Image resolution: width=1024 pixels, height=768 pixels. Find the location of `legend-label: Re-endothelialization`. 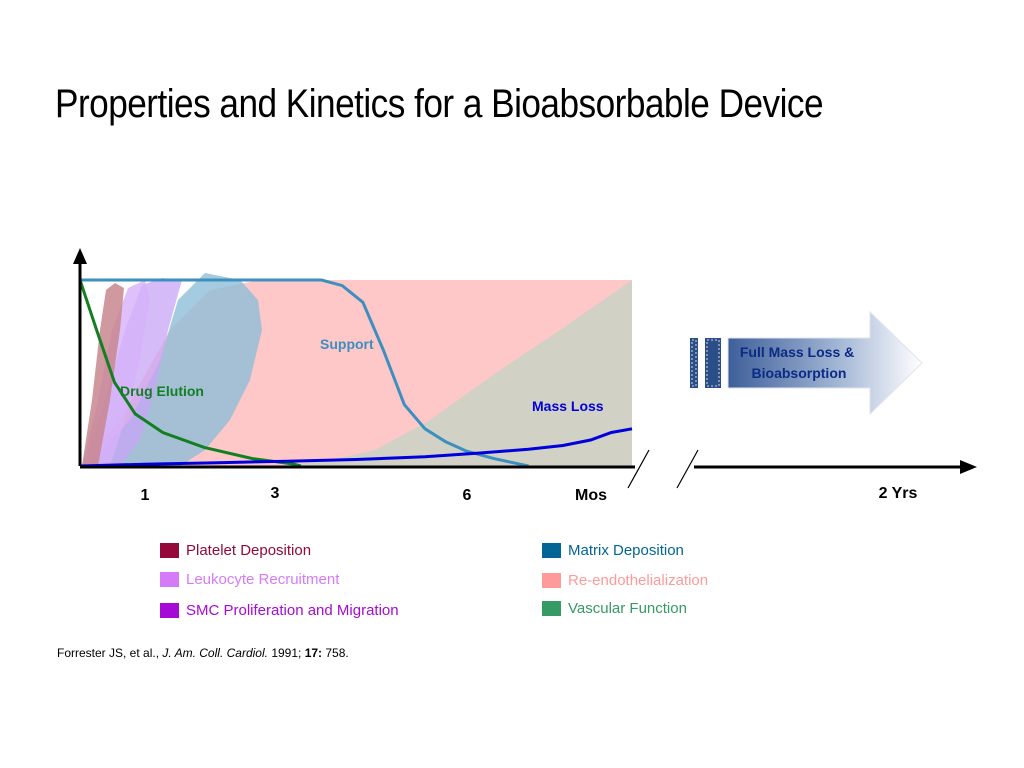

legend-label: Re-endothelialization is located at coordinates (638, 580).